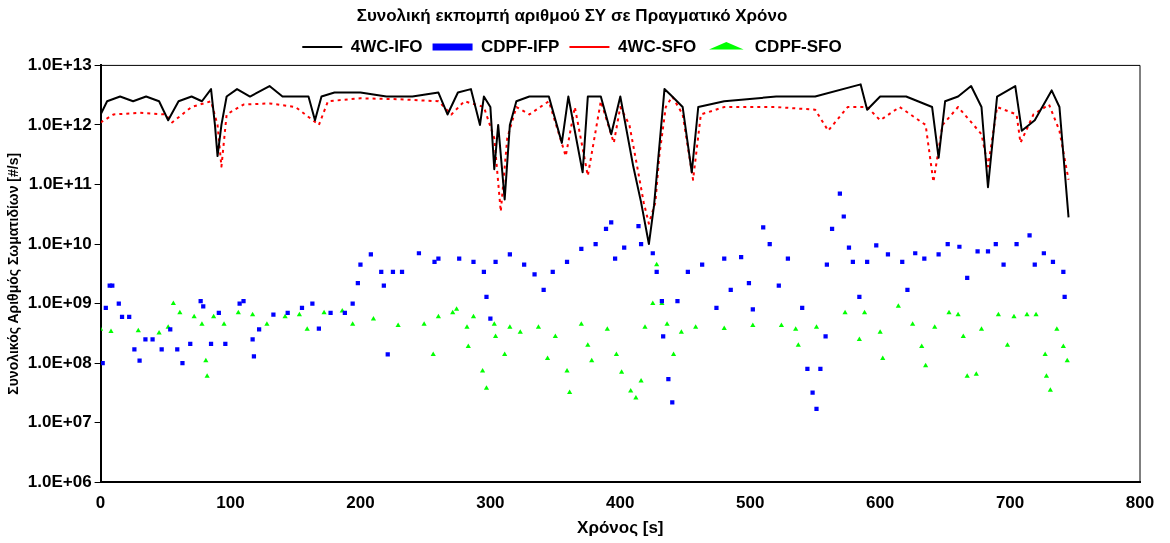  What do you see at coordinates (750, 503) in the screenshot?
I see `x-tick-label: 500` at bounding box center [750, 503].